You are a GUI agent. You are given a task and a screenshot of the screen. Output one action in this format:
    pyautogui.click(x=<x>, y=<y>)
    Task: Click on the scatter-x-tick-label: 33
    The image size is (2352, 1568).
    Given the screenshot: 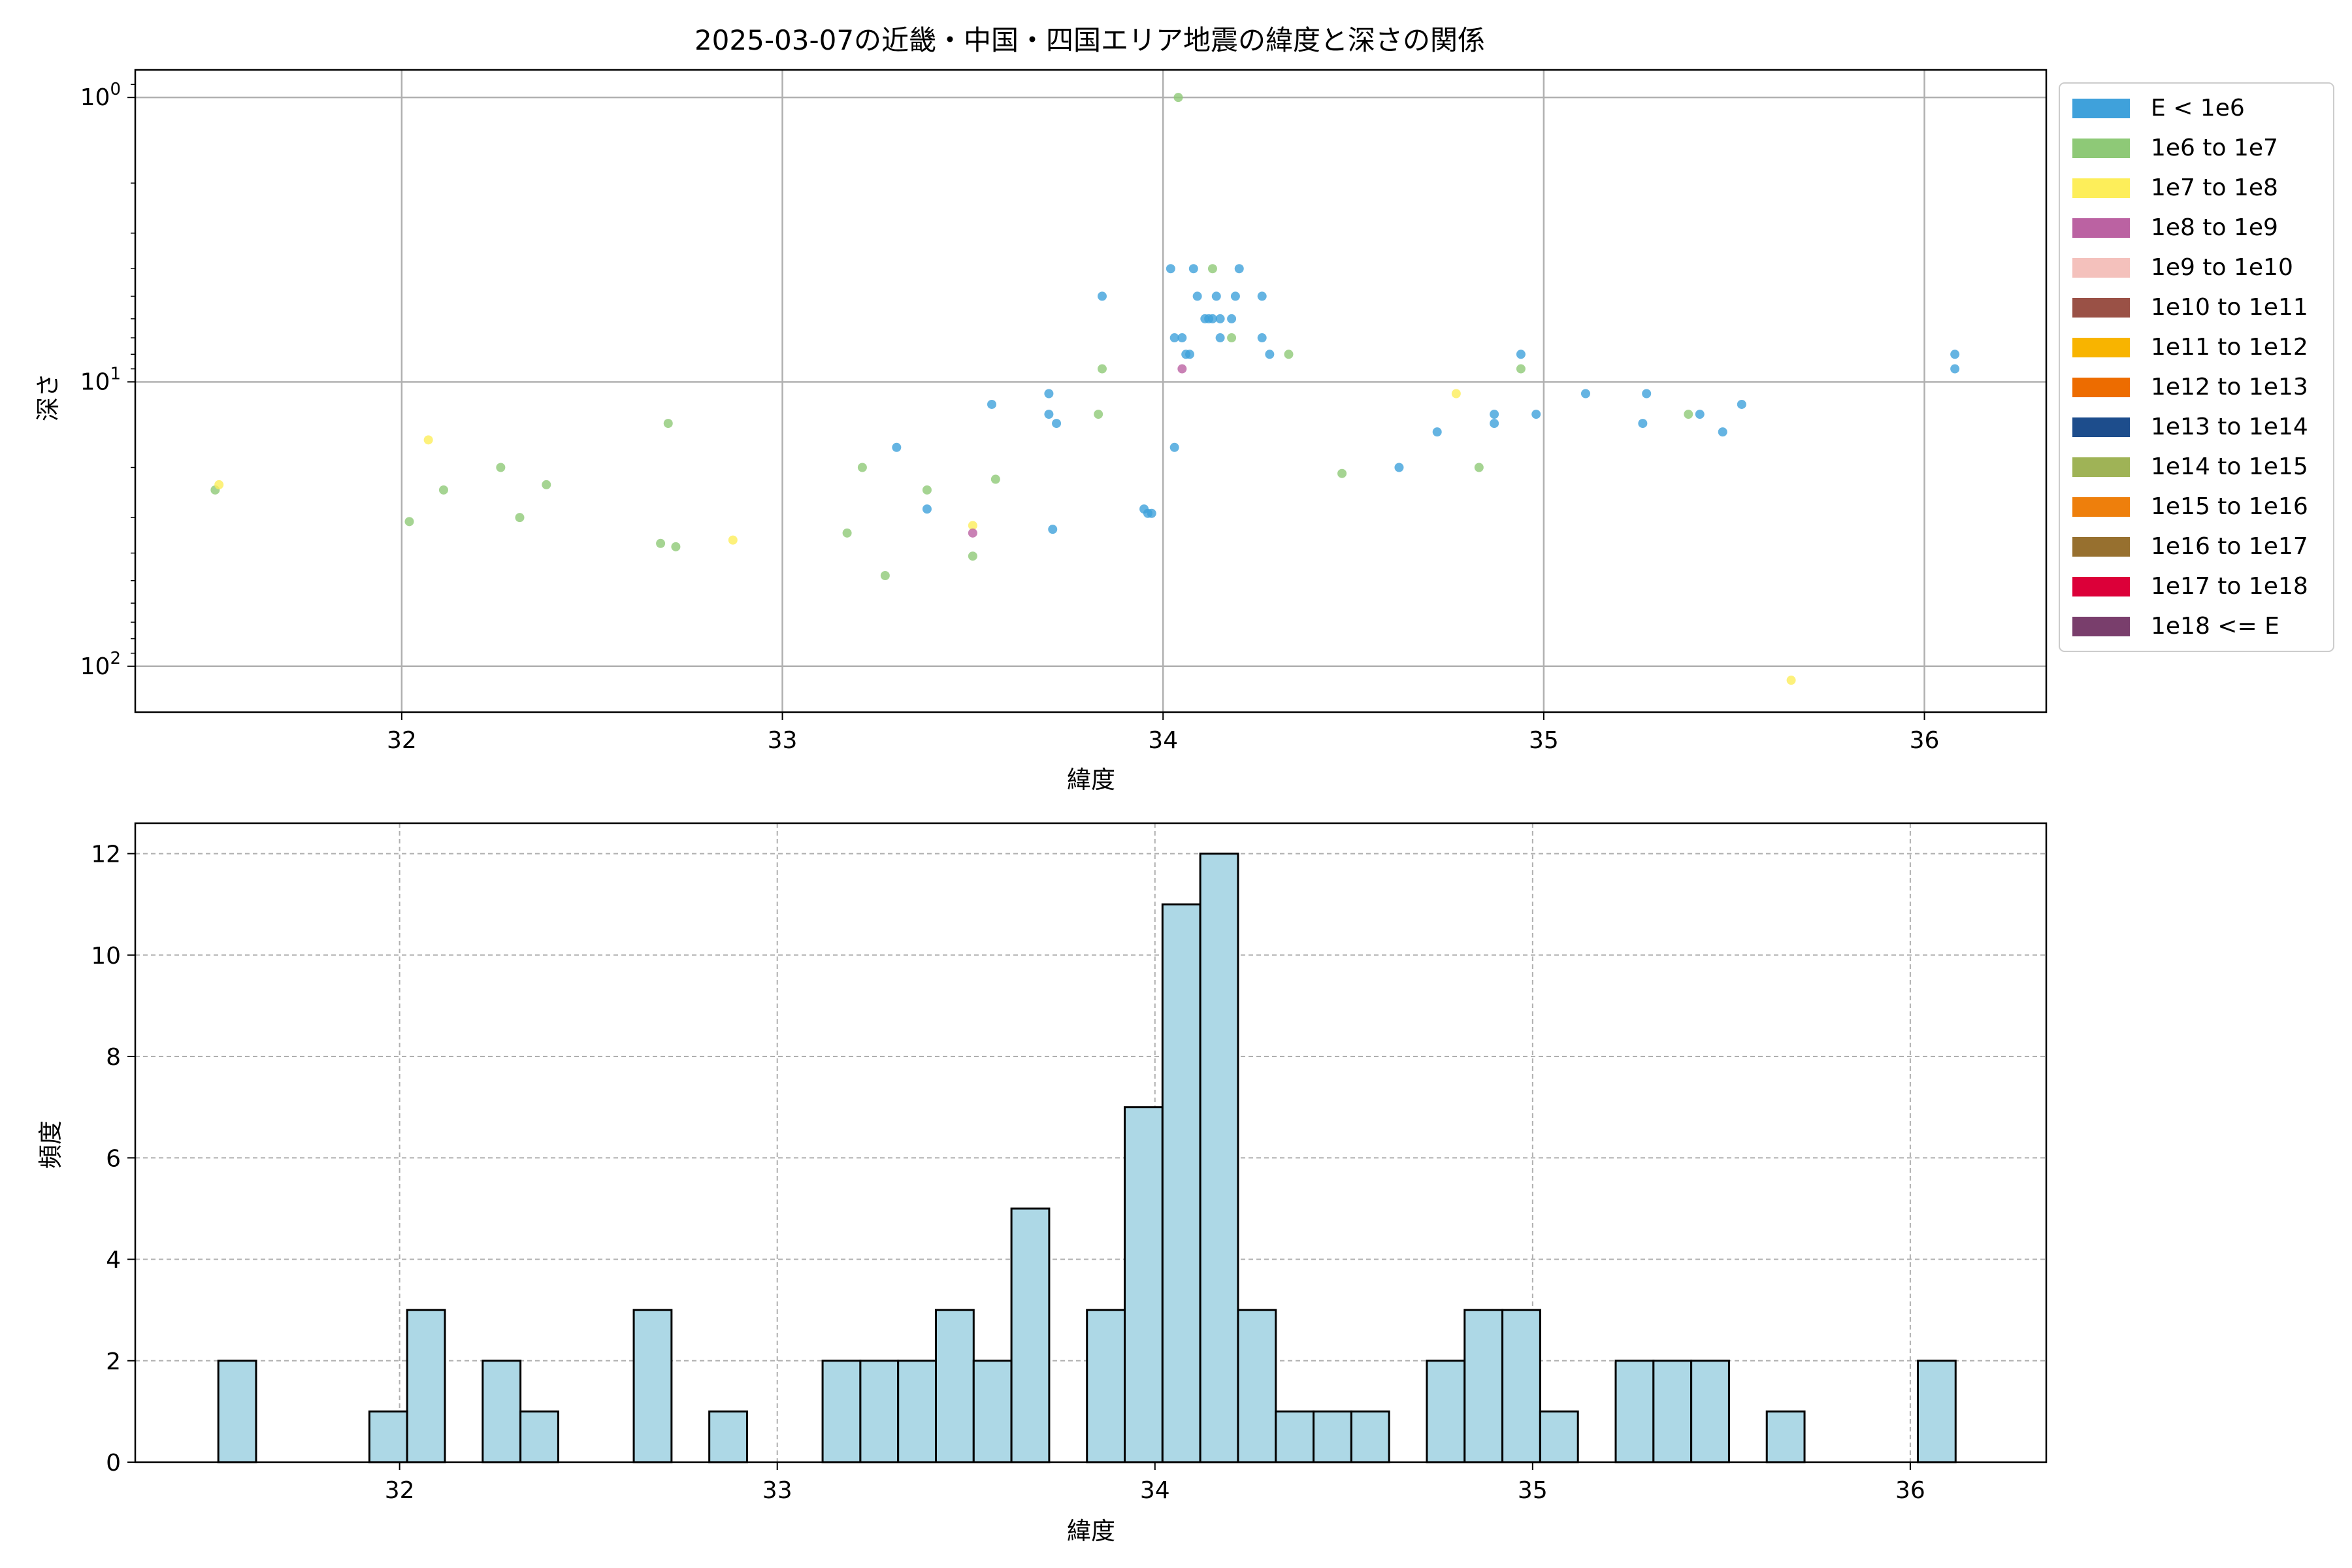 What is the action you would take?
    pyautogui.click(x=783, y=740)
    